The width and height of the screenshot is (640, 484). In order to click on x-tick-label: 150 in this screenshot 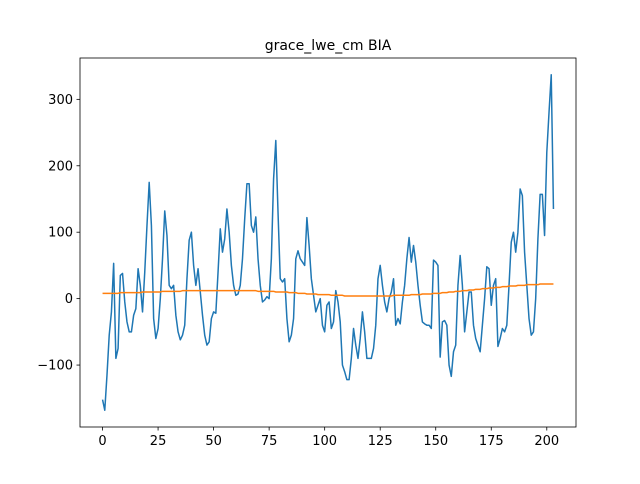, I will do `click(435, 441)`.